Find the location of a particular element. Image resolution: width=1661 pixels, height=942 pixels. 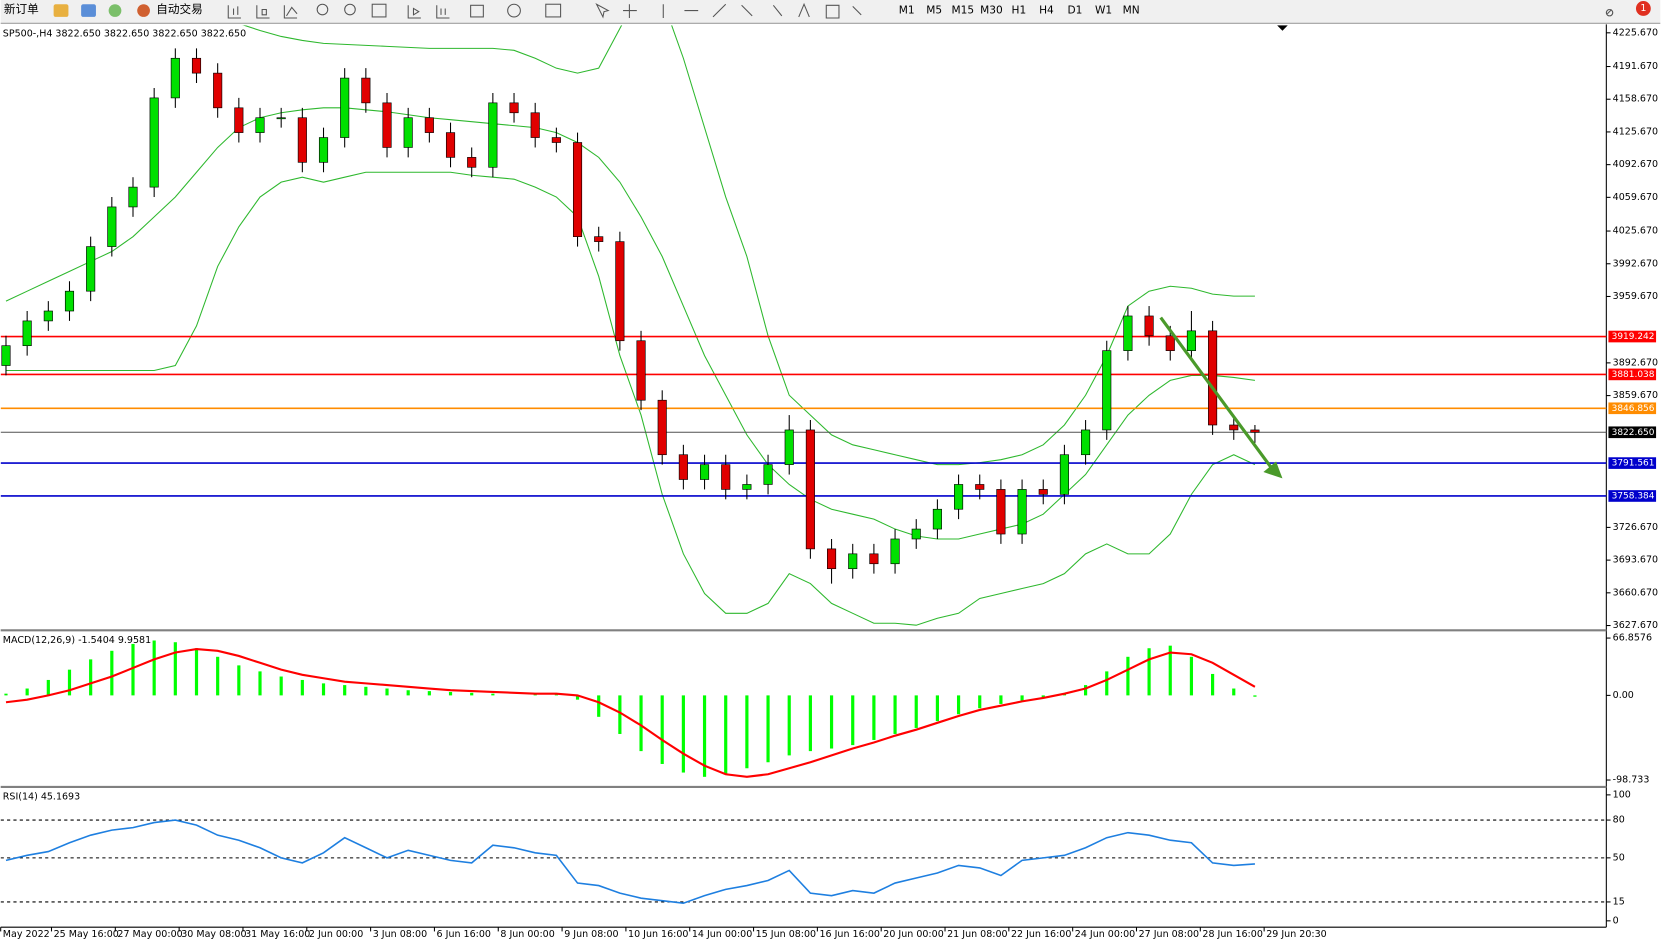

x-tick-label: 8 Jun 00:00 is located at coordinates (527, 934).